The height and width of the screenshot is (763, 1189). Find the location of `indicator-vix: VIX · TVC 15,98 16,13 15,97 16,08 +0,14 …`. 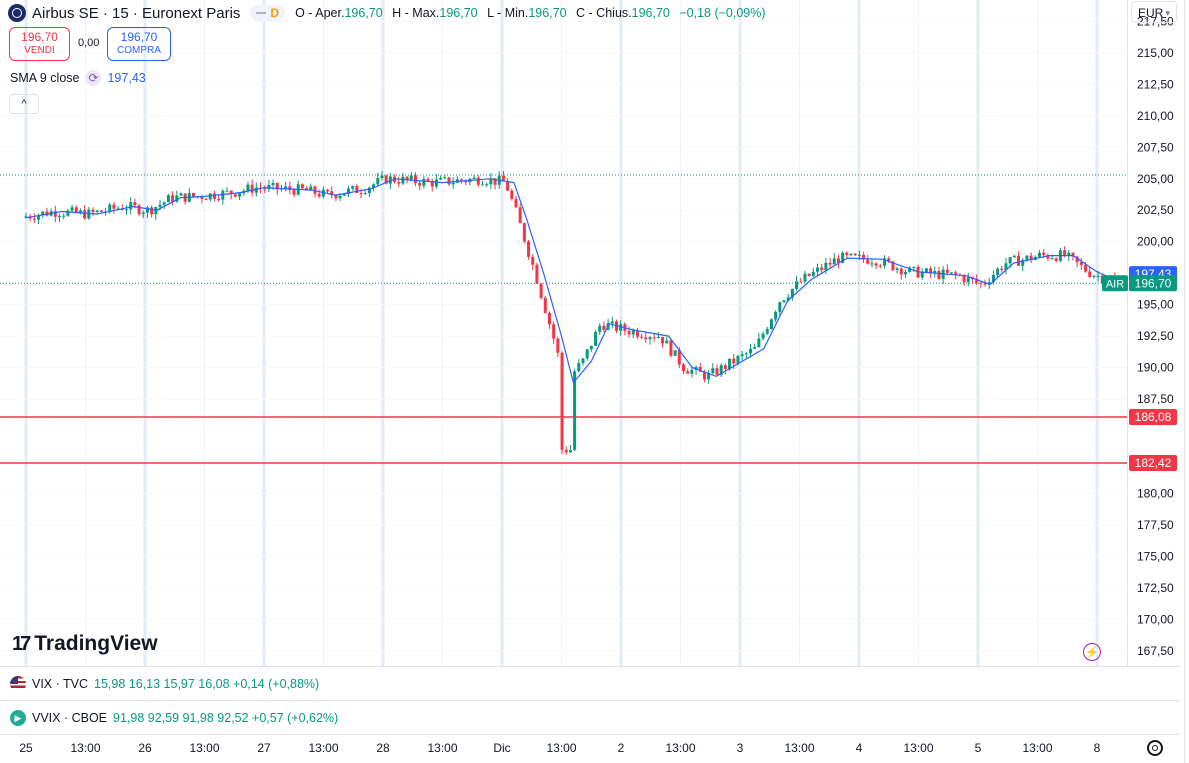

indicator-vix: VIX · TVC 15,98 16,13 15,97 16,08 +0,14 … is located at coordinates (164, 684).